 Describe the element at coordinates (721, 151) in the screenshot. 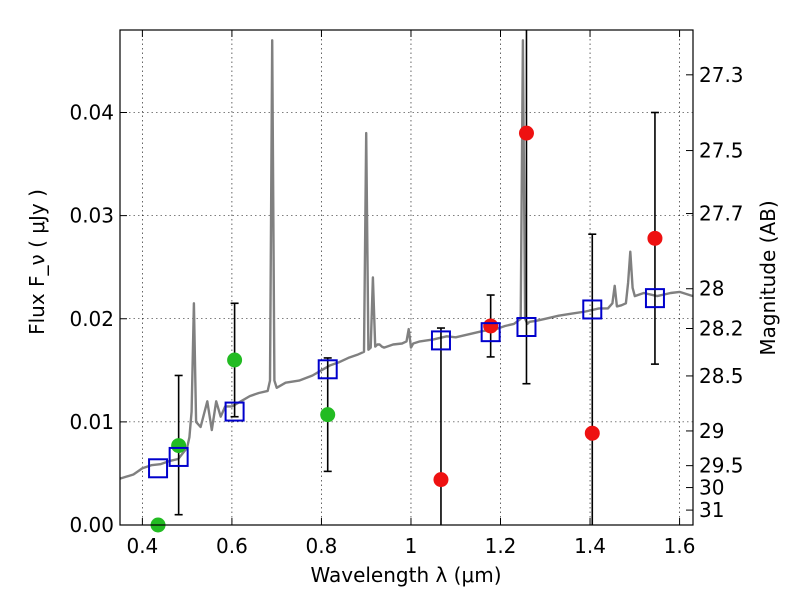

I see `right-tick-label: 27.5` at that location.